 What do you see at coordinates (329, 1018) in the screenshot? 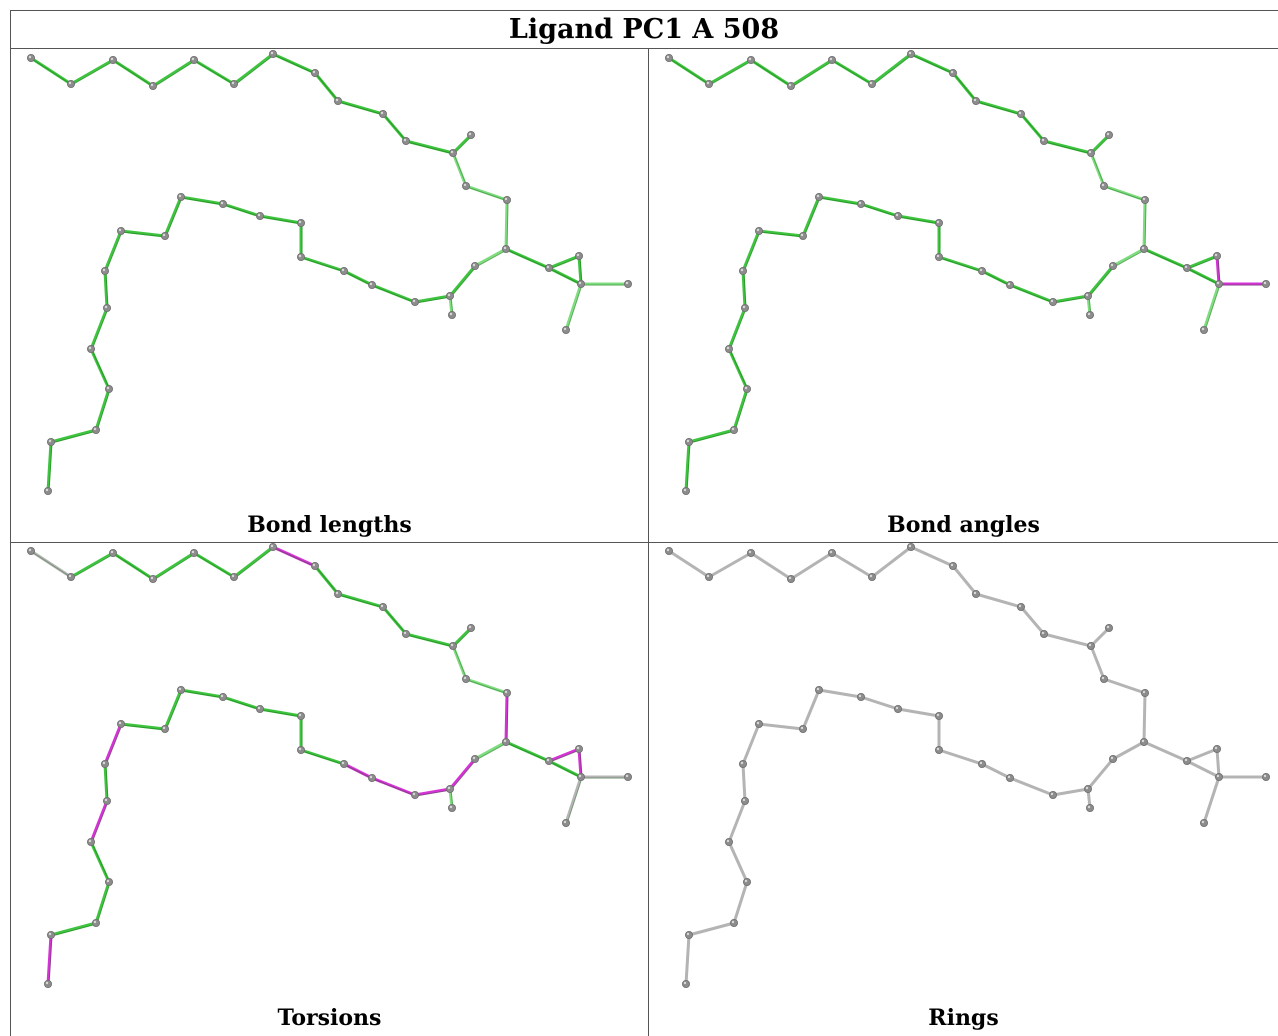
I see `caption-torsions: Torsions` at bounding box center [329, 1018].